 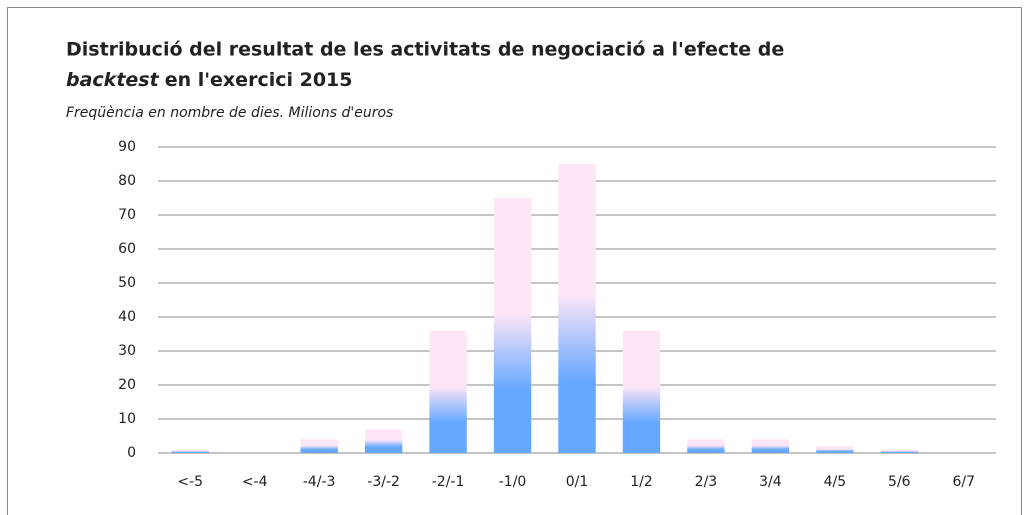 I want to click on x-tick-label: -3/-2, so click(x=383, y=482).